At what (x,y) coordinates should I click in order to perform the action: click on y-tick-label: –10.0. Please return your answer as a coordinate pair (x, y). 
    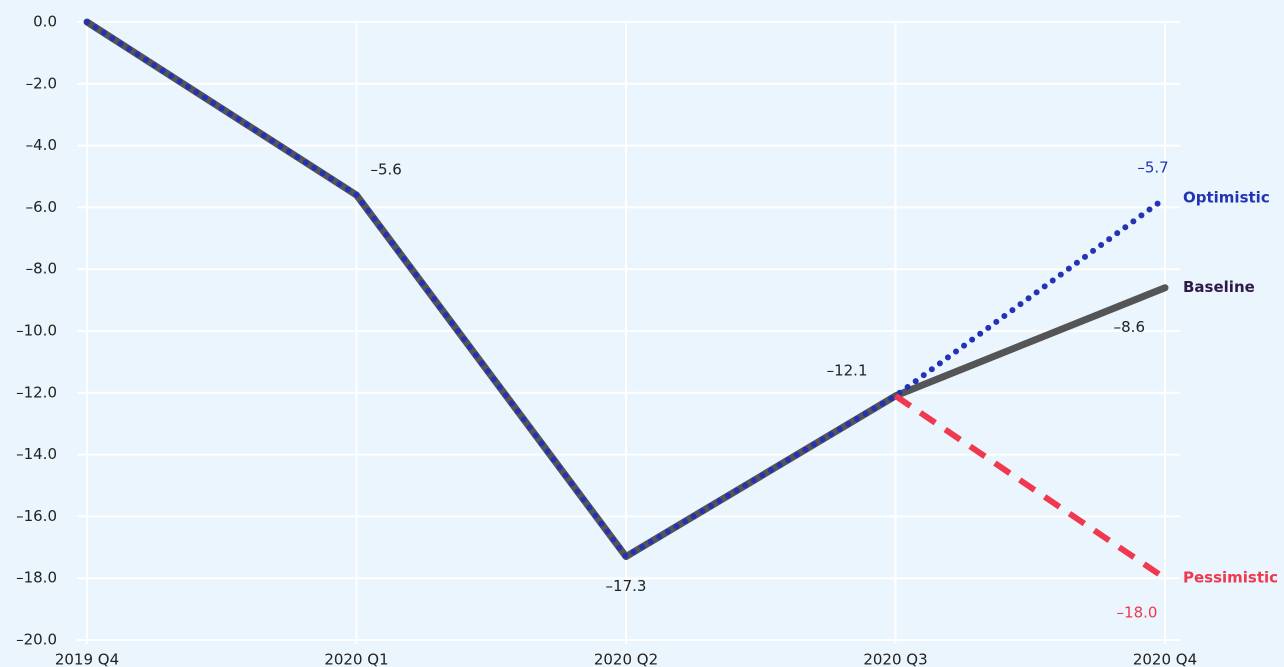
    Looking at the image, I should click on (36, 331).